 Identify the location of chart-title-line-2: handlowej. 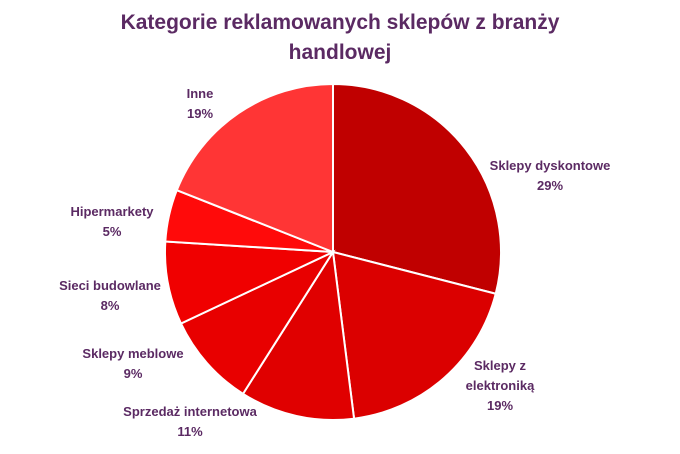
(340, 52).